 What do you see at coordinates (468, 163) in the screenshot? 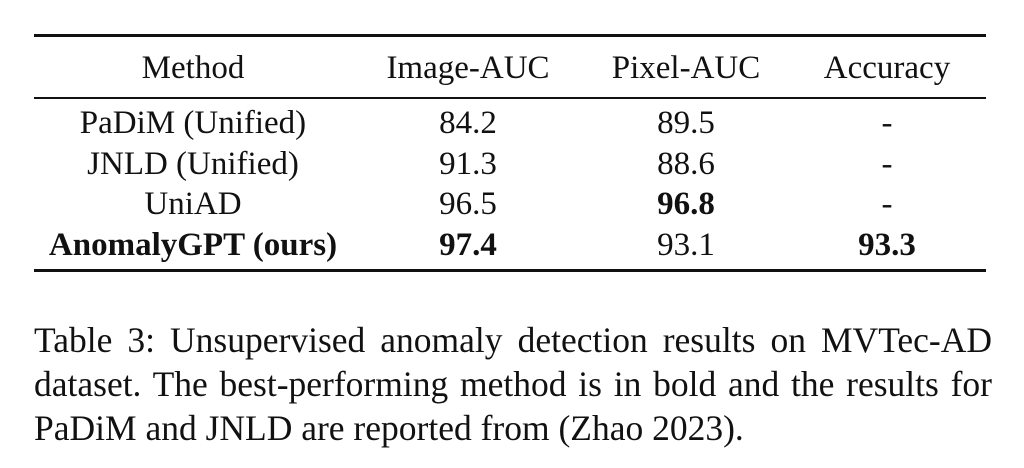
I see `image-auc-cell: 91.3` at bounding box center [468, 163].